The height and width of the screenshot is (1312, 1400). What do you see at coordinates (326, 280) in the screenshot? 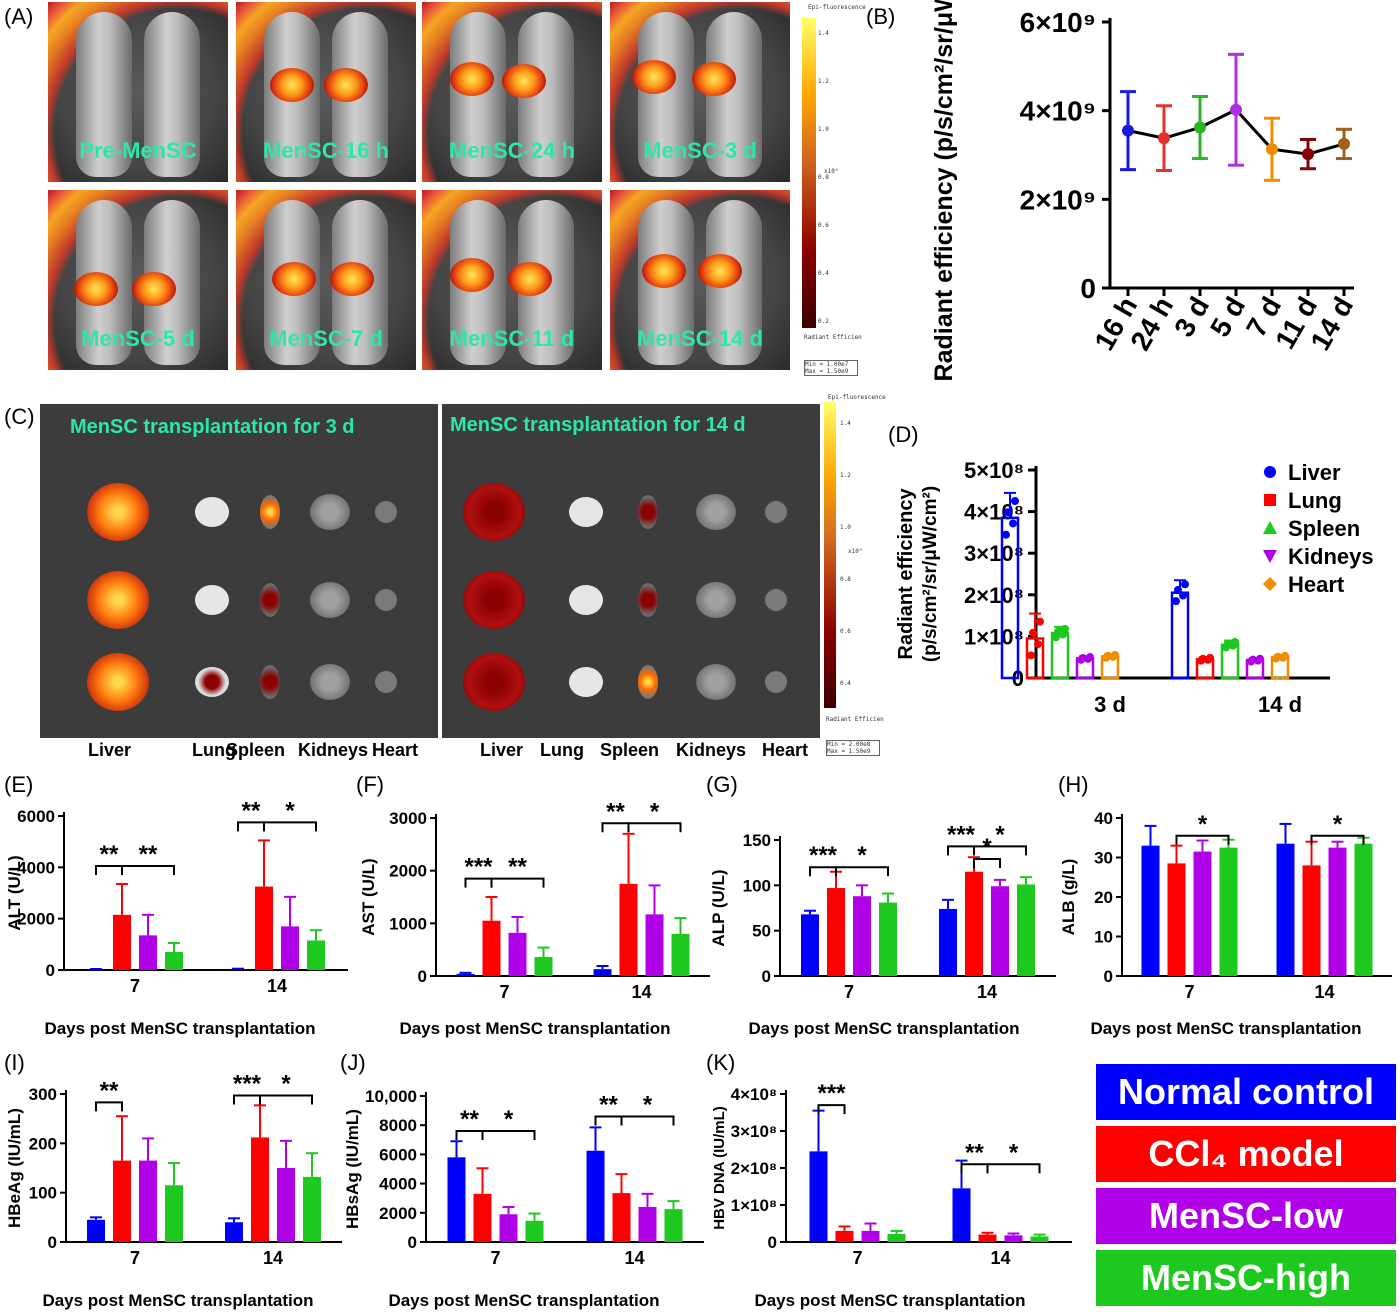
I see `mouse-image-tile: MenSC-7 d` at bounding box center [326, 280].